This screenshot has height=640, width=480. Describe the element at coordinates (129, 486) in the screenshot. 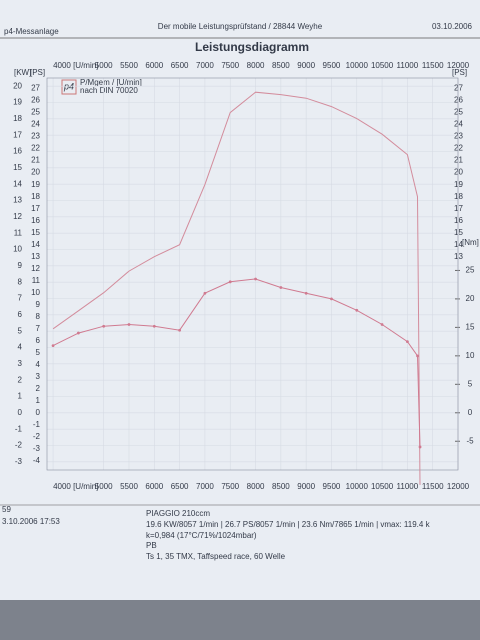

I see `x-tick-label: 5500` at that location.